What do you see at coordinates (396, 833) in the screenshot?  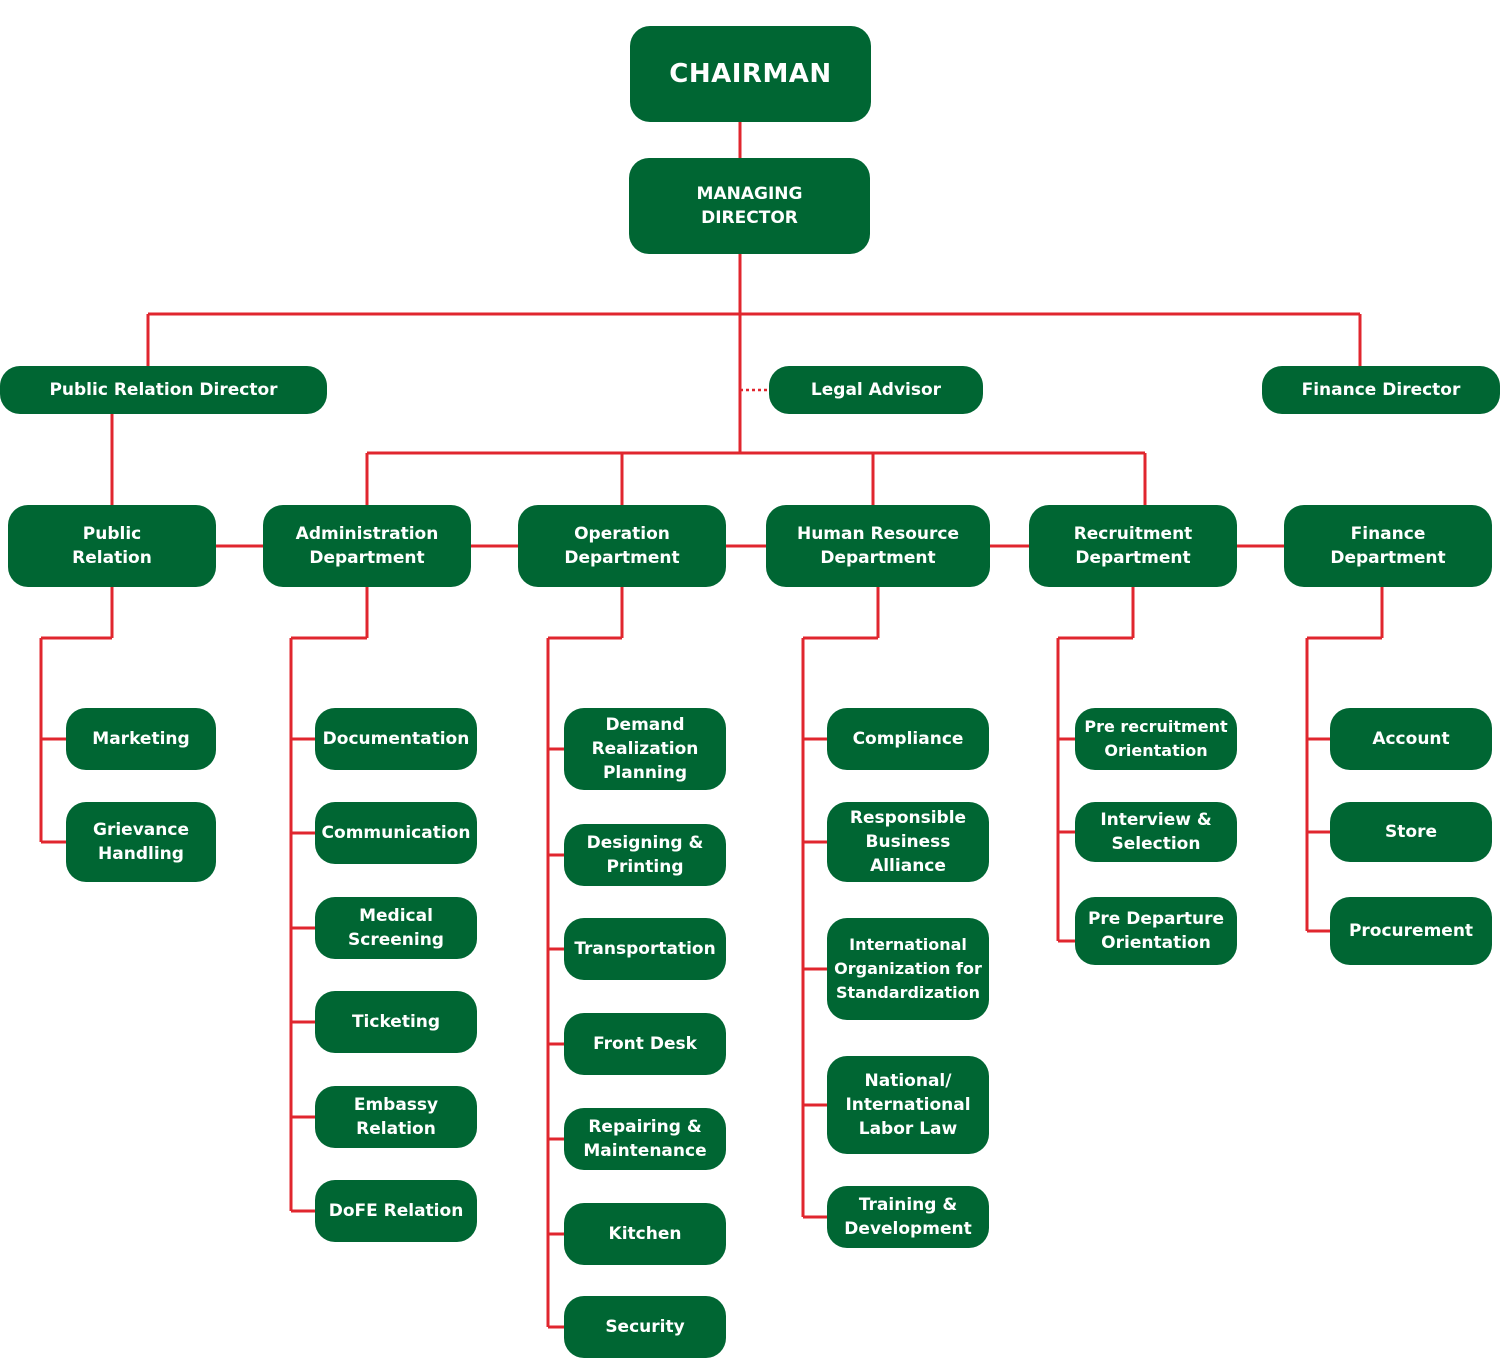 I see `unit-box-communication: Communication` at bounding box center [396, 833].